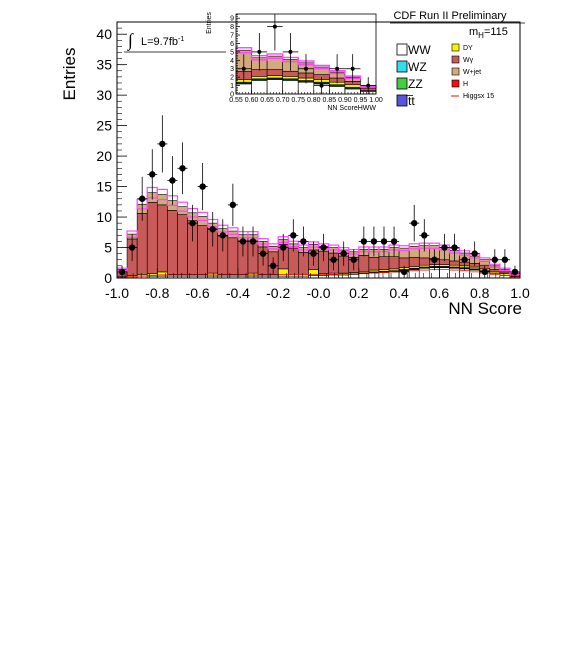 The image size is (567, 667). What do you see at coordinates (351, 108) in the screenshot?
I see `inset-x-axis-title: NN ScoreHWW` at bounding box center [351, 108].